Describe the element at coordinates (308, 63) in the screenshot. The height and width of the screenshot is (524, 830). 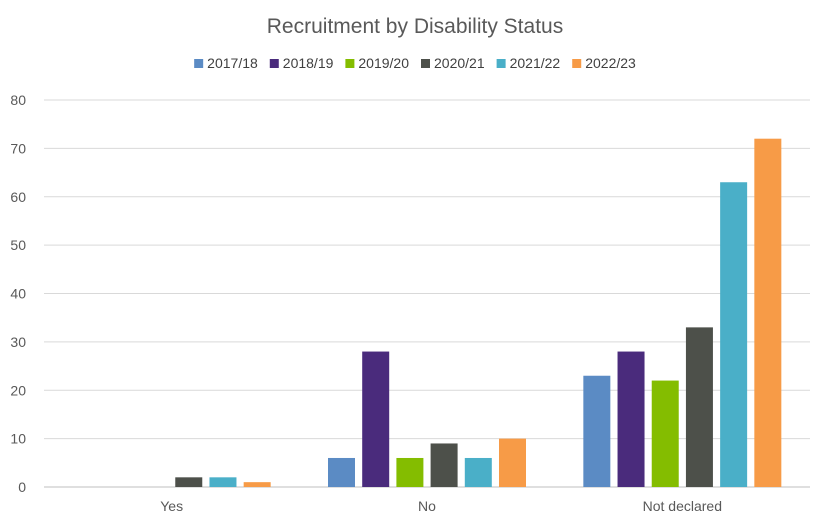
I see `legend-label: 2018/19` at that location.